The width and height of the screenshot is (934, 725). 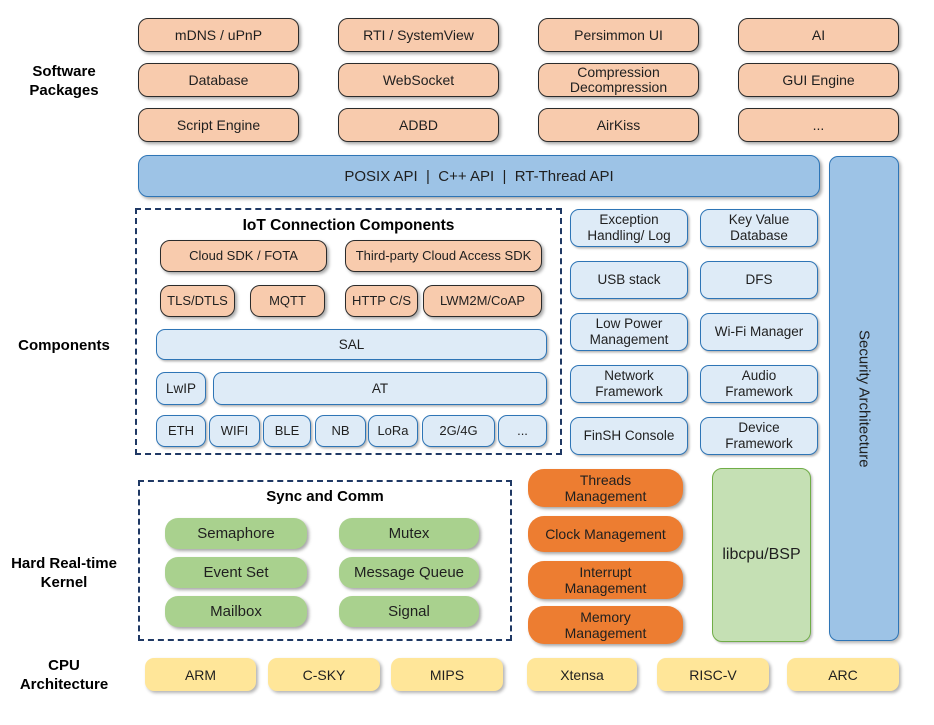 I want to click on component-wifi-manager: Wi-Fi Manager, so click(x=759, y=332).